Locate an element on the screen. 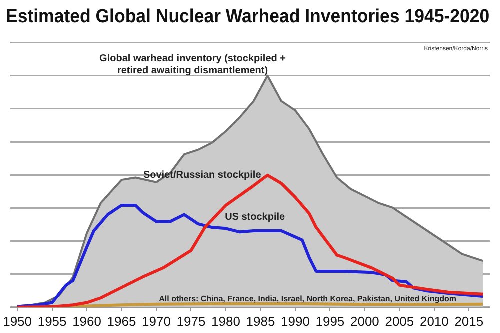  x-tick-label: 1955 is located at coordinates (52, 321).